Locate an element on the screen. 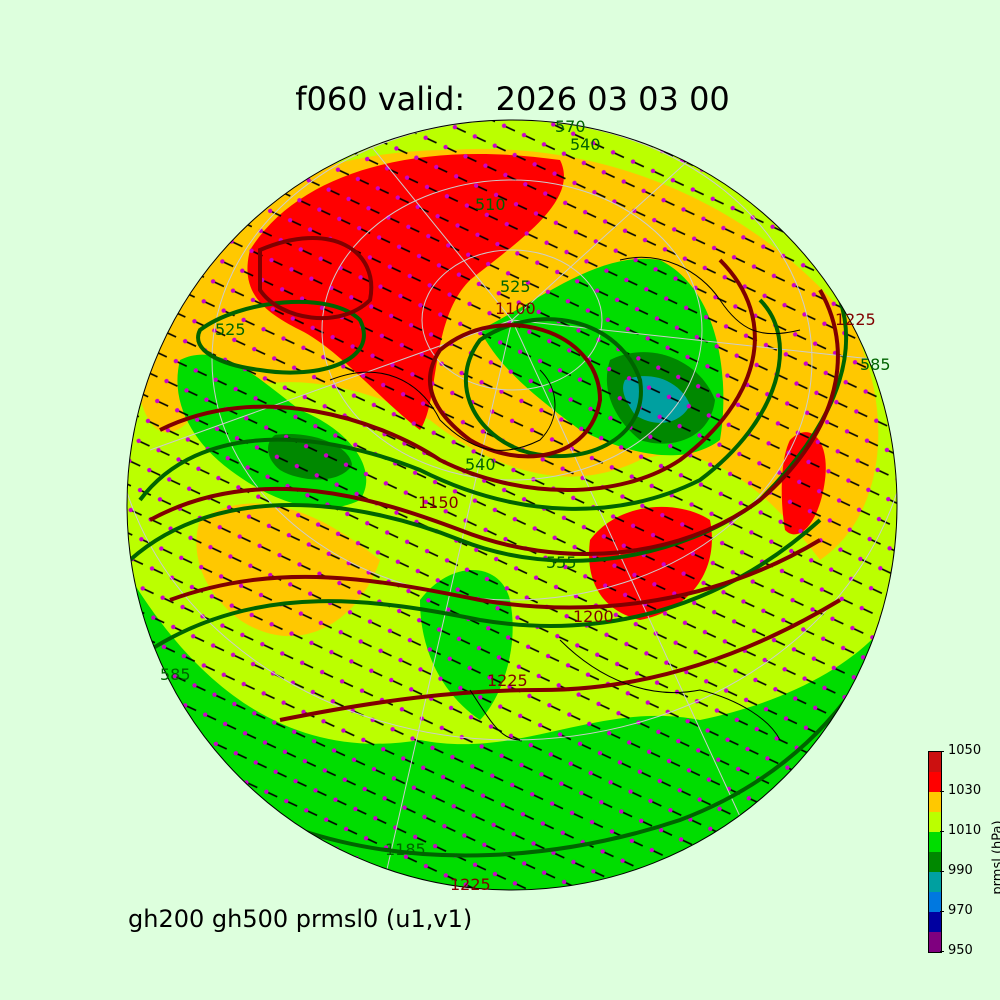  colorbar-tick: 990 is located at coordinates (956, 870).